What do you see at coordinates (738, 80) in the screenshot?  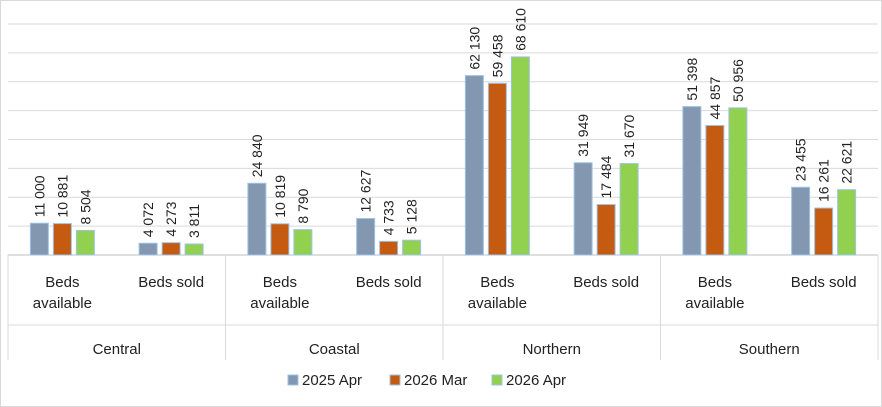 I see `data-label: 50 956` at bounding box center [738, 80].